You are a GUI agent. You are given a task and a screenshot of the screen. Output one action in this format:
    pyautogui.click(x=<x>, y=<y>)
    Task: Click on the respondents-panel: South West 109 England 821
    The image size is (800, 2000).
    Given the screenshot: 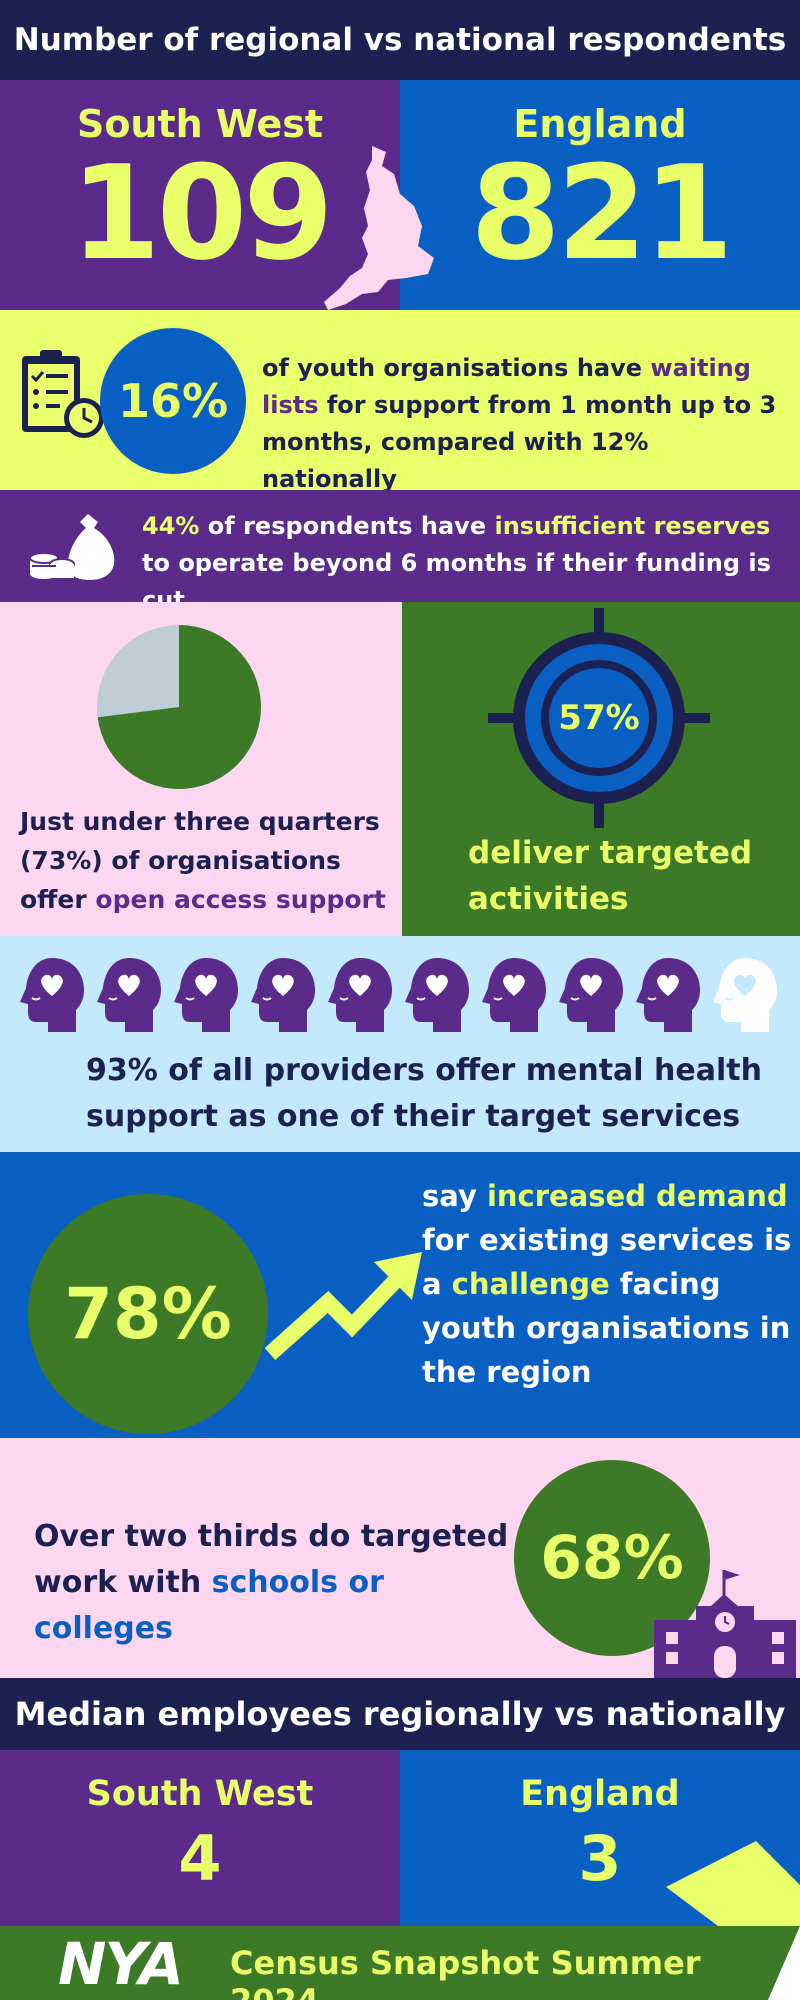 What is the action you would take?
    pyautogui.click(x=400, y=195)
    